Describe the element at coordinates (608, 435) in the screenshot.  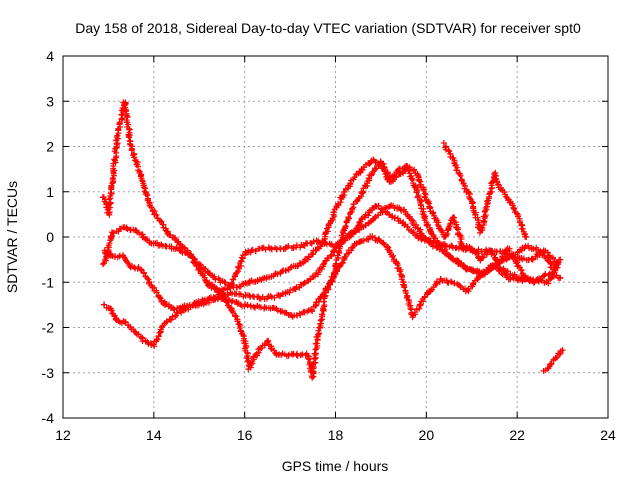
I see `x-tick-label: 24` at that location.